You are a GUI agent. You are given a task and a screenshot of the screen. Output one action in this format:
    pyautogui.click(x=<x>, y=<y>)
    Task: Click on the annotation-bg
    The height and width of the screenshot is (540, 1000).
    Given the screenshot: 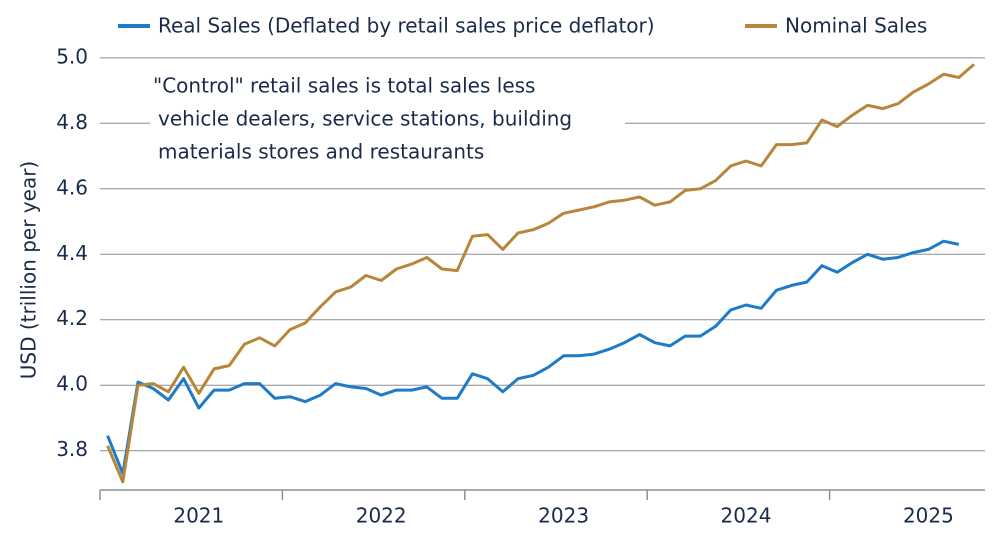 What is the action you would take?
    pyautogui.click(x=387, y=119)
    